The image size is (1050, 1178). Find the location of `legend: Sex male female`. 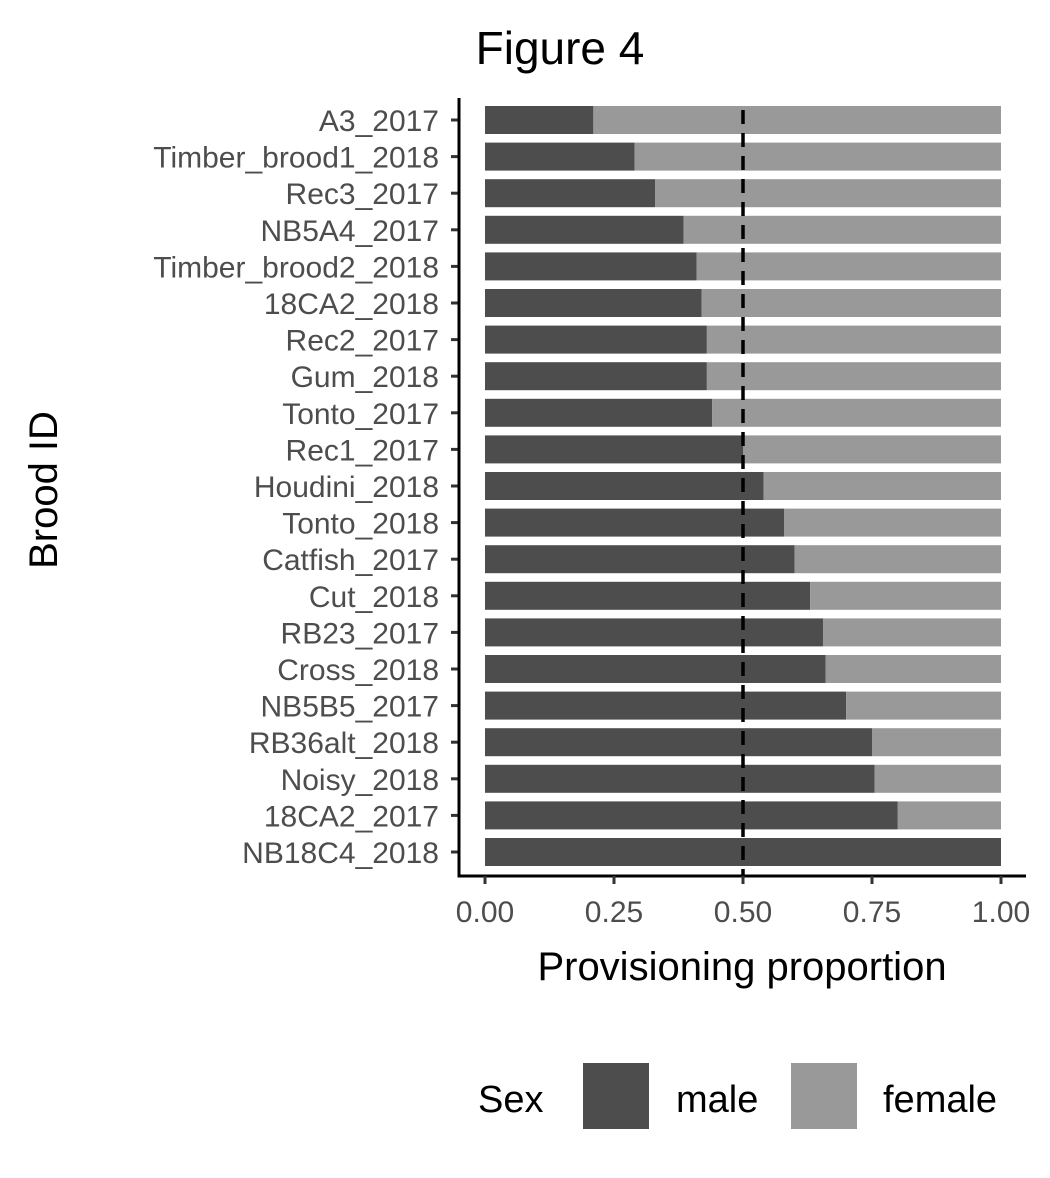

legend: Sex male female is located at coordinates (737, 1096).